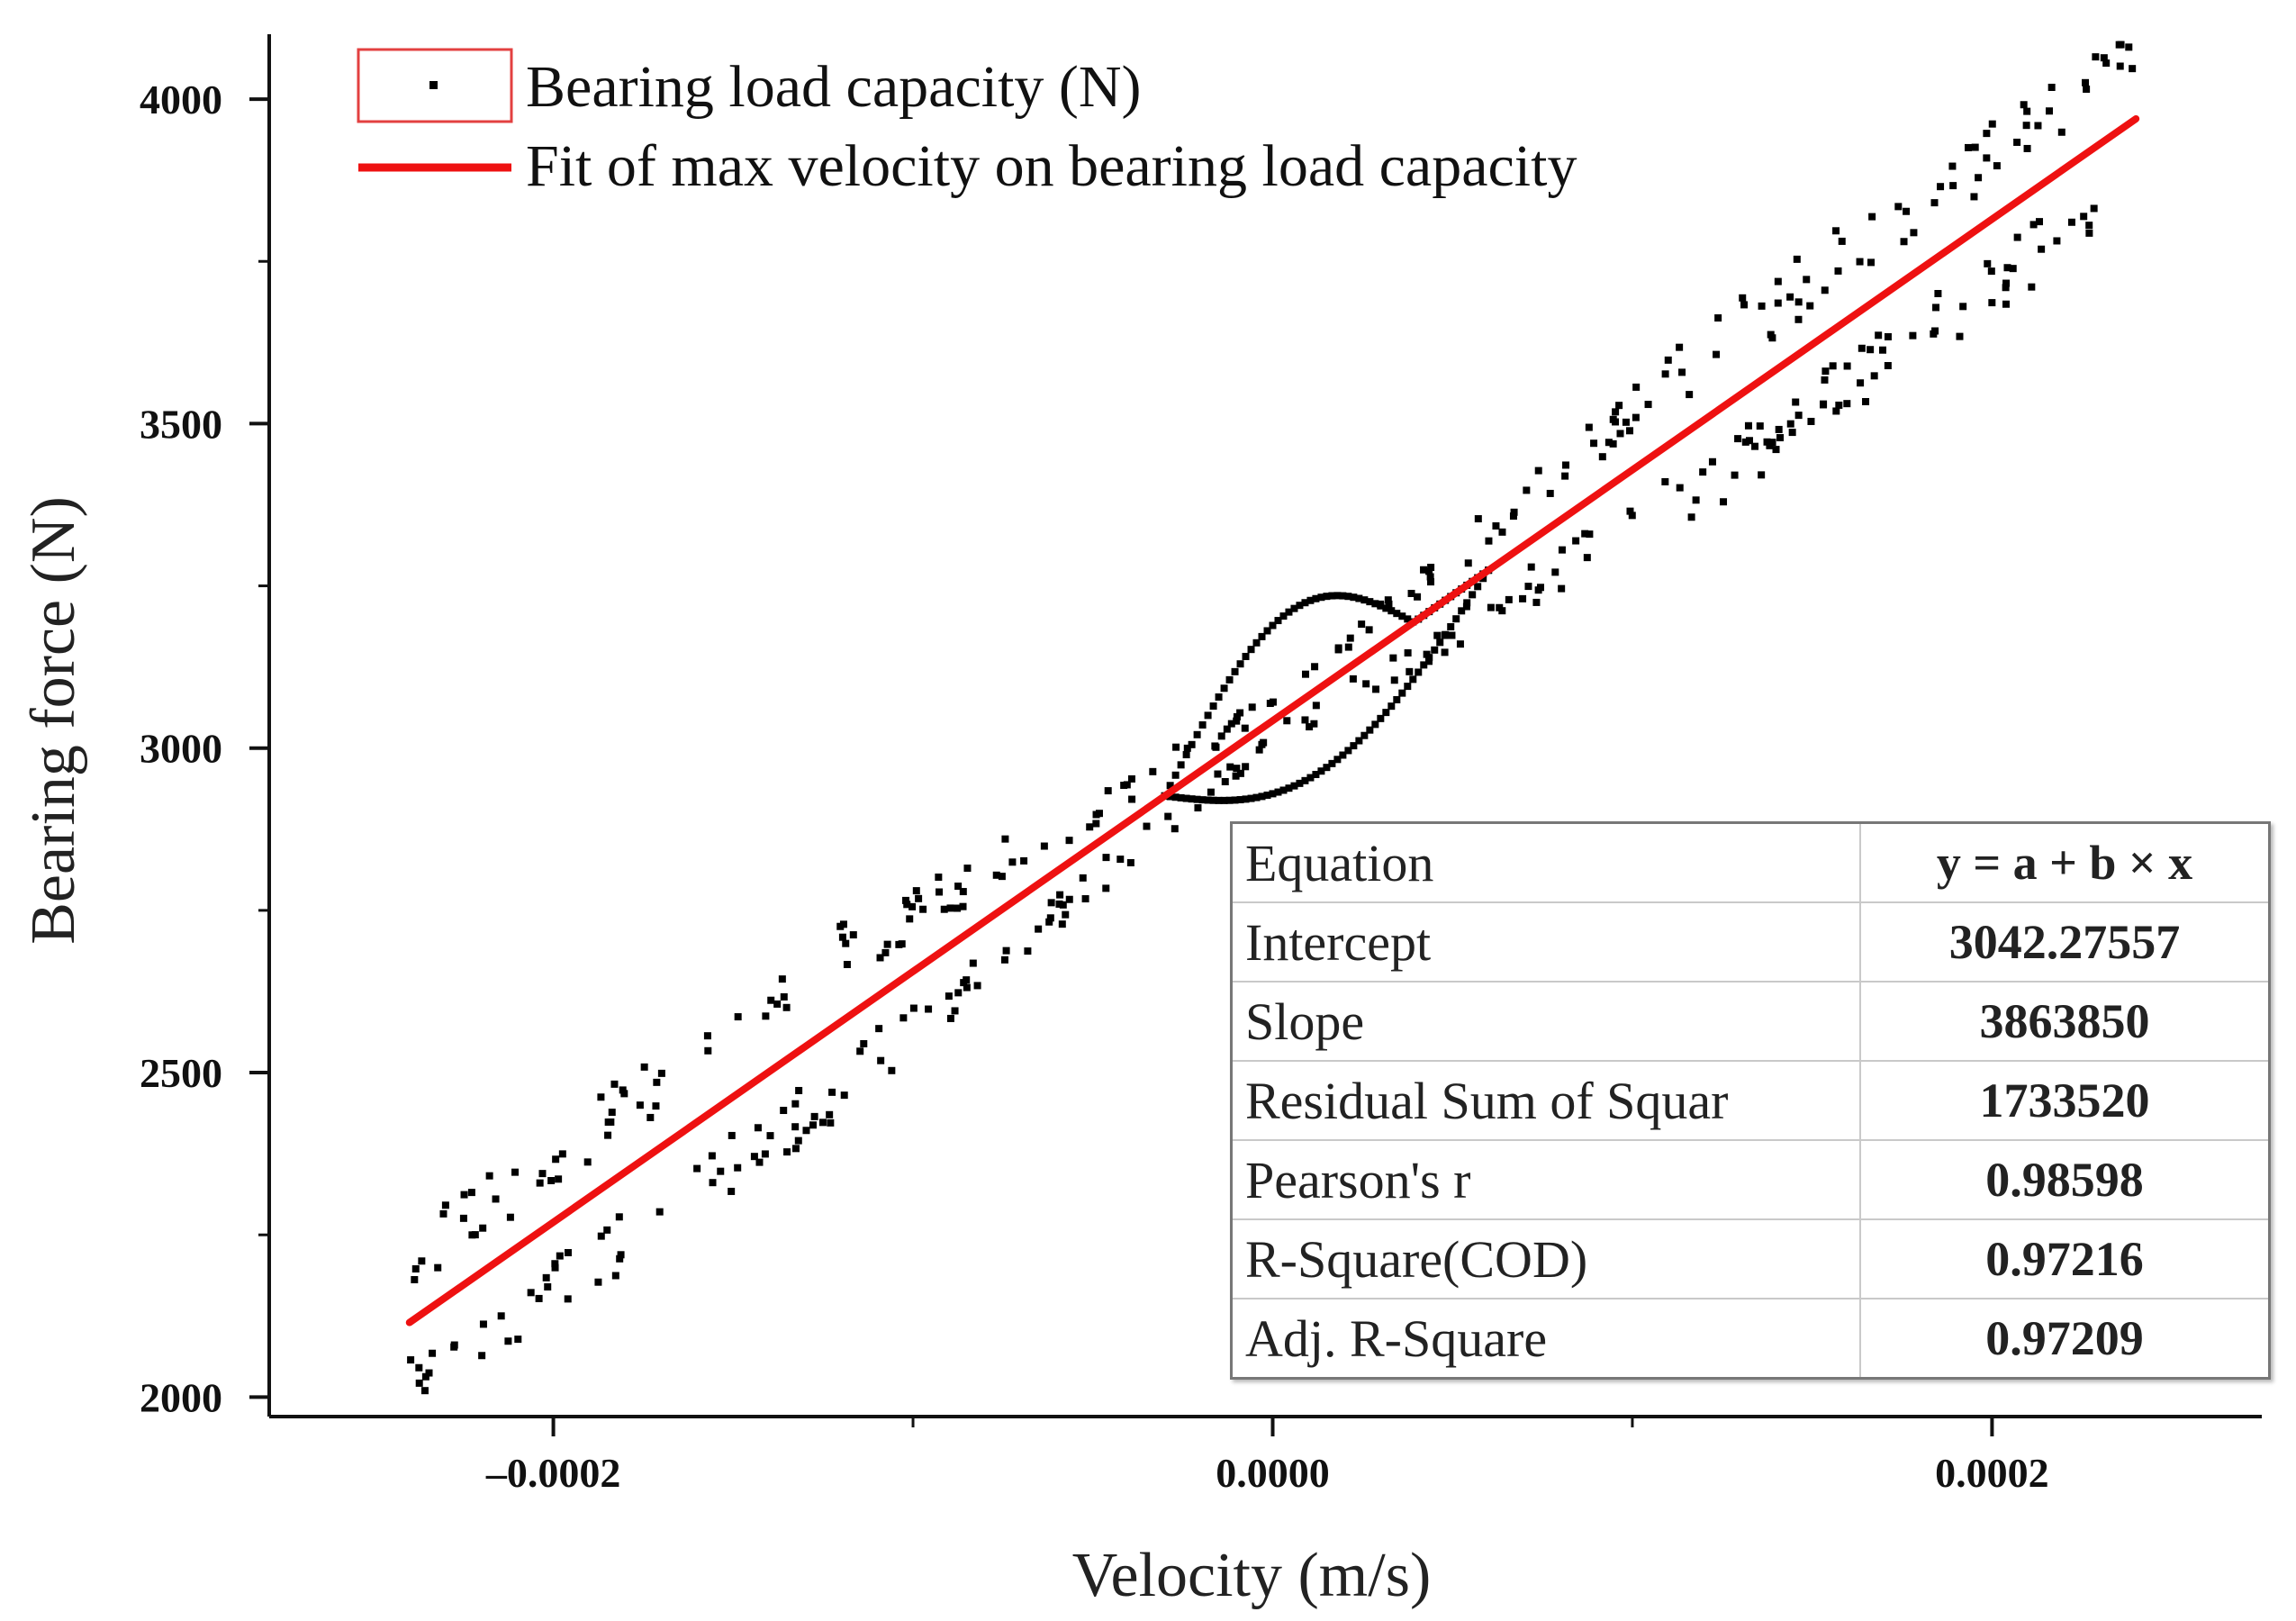  I want to click on stats-row: Equation y = a + b × x, so click(1750, 862).